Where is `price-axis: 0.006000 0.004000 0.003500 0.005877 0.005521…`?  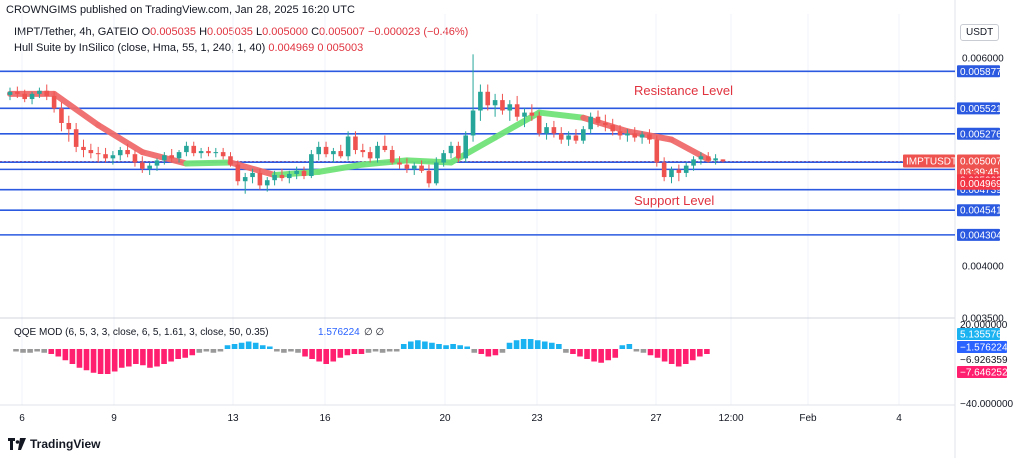 price-axis: 0.006000 0.004000 0.003500 0.005877 0.005521… is located at coordinates (953, 189).